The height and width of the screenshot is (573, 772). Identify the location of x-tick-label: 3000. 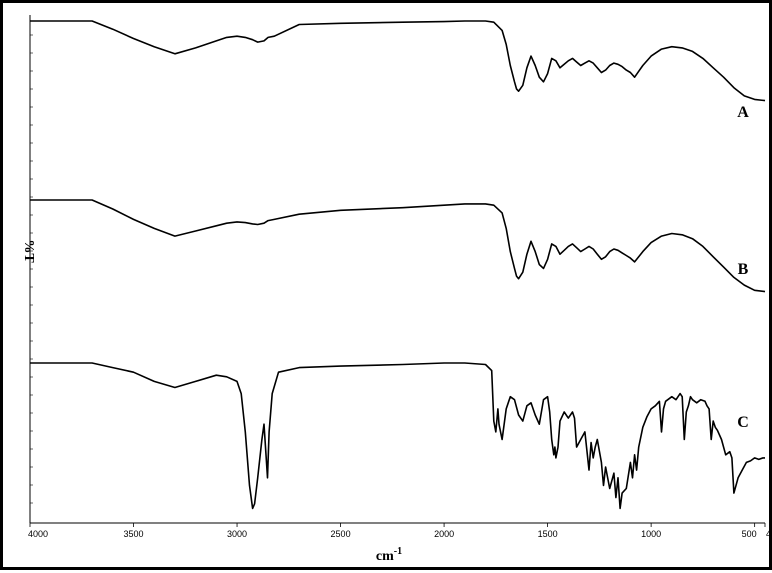
(237, 534).